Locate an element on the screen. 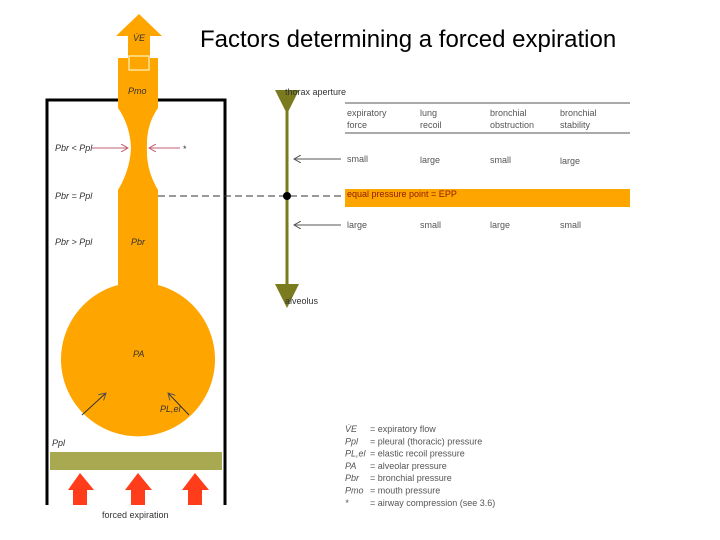 This screenshot has width=720, height=540. legend-description: = expiratory flow is located at coordinates (403, 429).